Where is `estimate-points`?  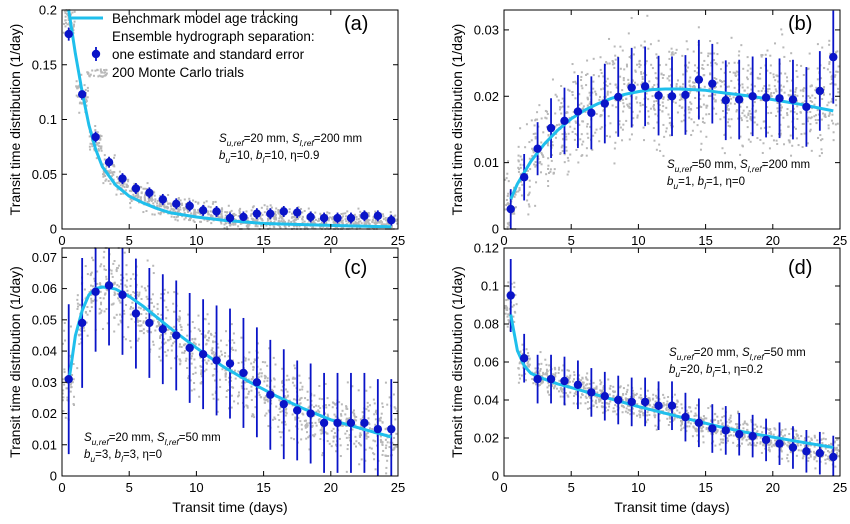
estimate-points is located at coordinates (672, 376).